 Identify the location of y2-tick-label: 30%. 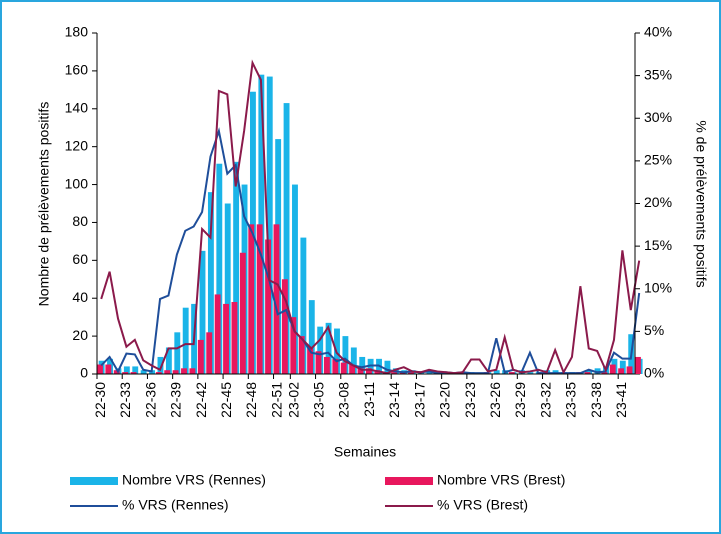
(658, 117).